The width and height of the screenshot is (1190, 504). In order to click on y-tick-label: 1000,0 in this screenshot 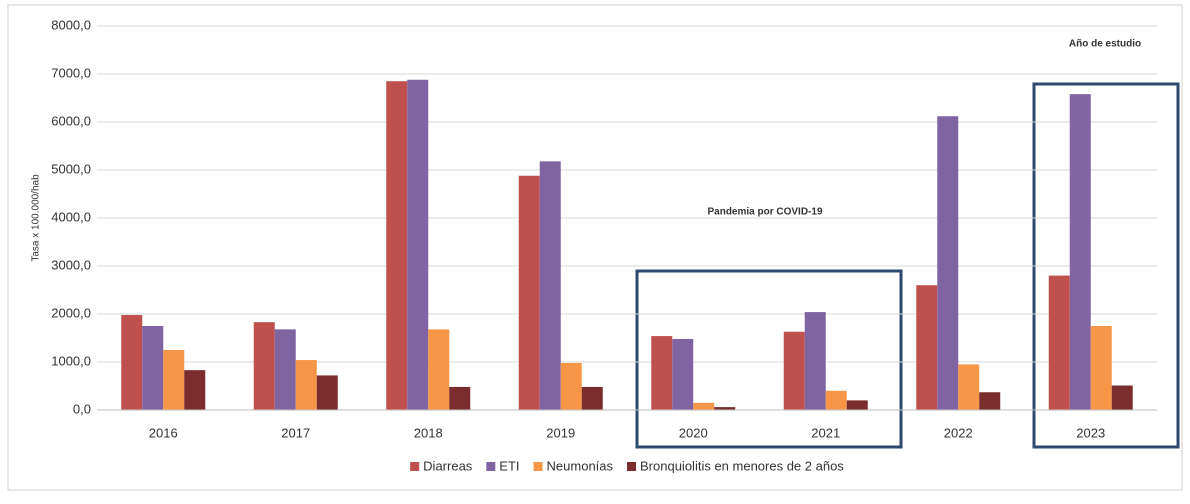, I will do `click(71, 360)`.